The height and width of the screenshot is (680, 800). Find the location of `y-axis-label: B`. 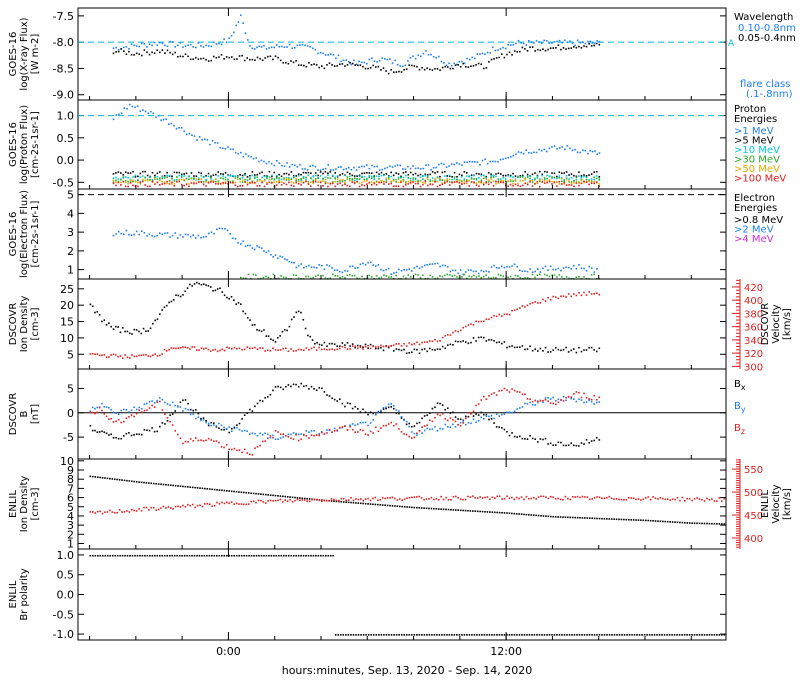

y-axis-label: B is located at coordinates (24, 413).